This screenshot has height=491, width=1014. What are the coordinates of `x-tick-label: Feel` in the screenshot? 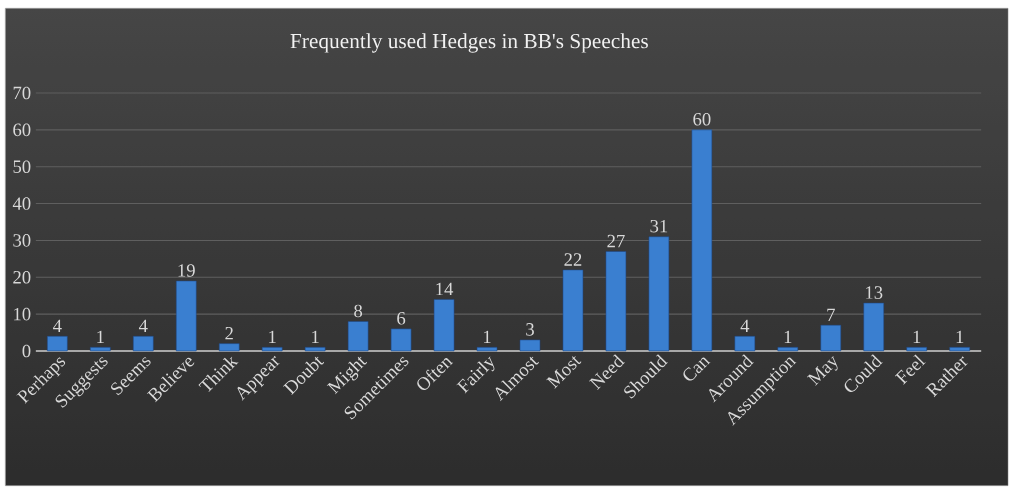 It's located at (910, 369).